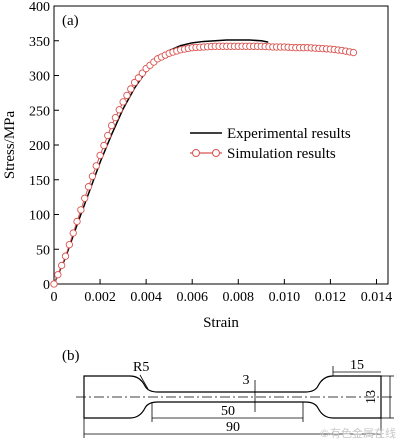 The height and width of the screenshot is (441, 400). Describe the element at coordinates (39, 42) in the screenshot. I see `y-tick-label: 350` at that location.